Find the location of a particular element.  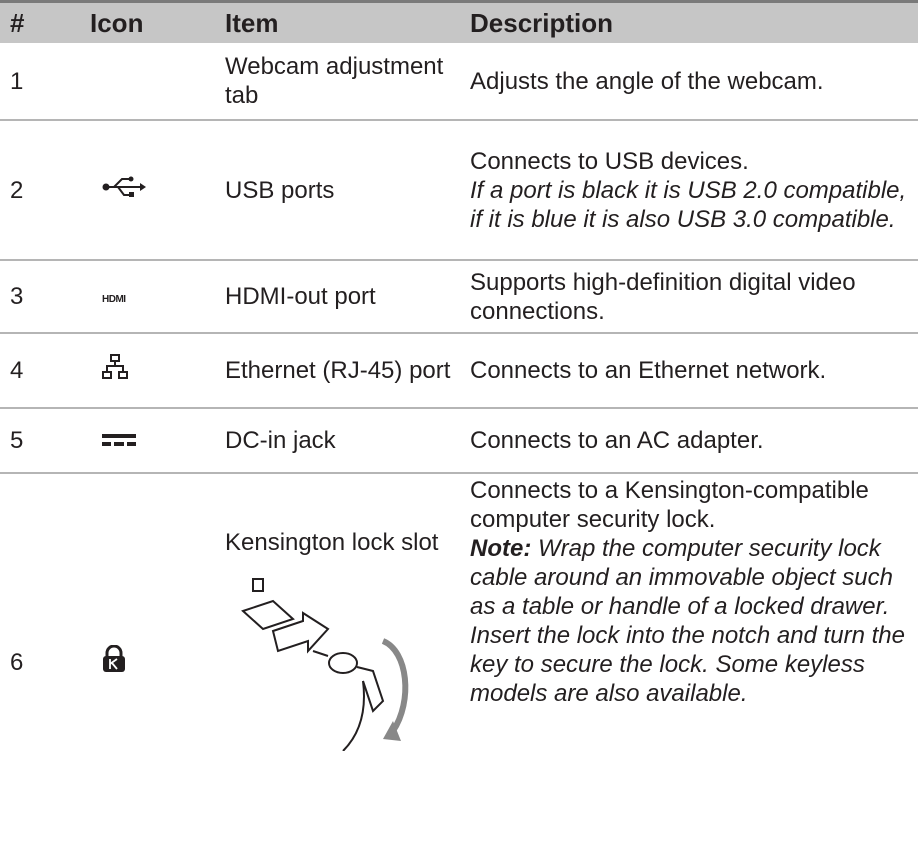

row: 5 DC-in jack Connects to an AC adapter. is located at coordinates (459, 441).